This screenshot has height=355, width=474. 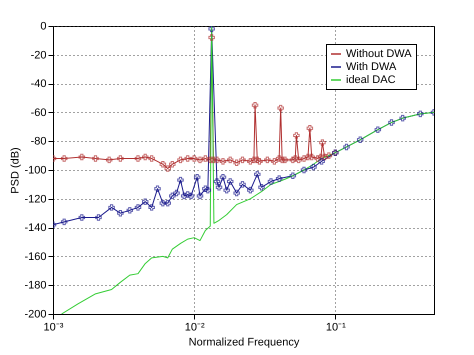 What do you see at coordinates (35, 170) in the screenshot?
I see `y-tick-label: -100` at bounding box center [35, 170].